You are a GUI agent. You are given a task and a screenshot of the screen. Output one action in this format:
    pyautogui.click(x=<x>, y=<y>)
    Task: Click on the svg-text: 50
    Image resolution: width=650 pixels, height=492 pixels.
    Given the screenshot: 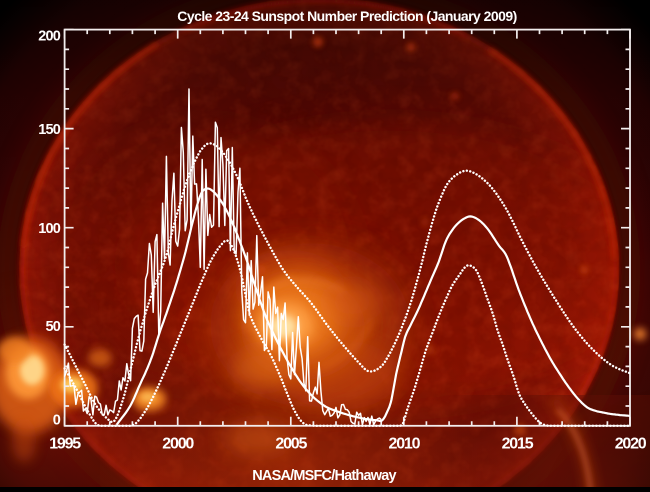 What is the action you would take?
    pyautogui.click(x=52, y=327)
    